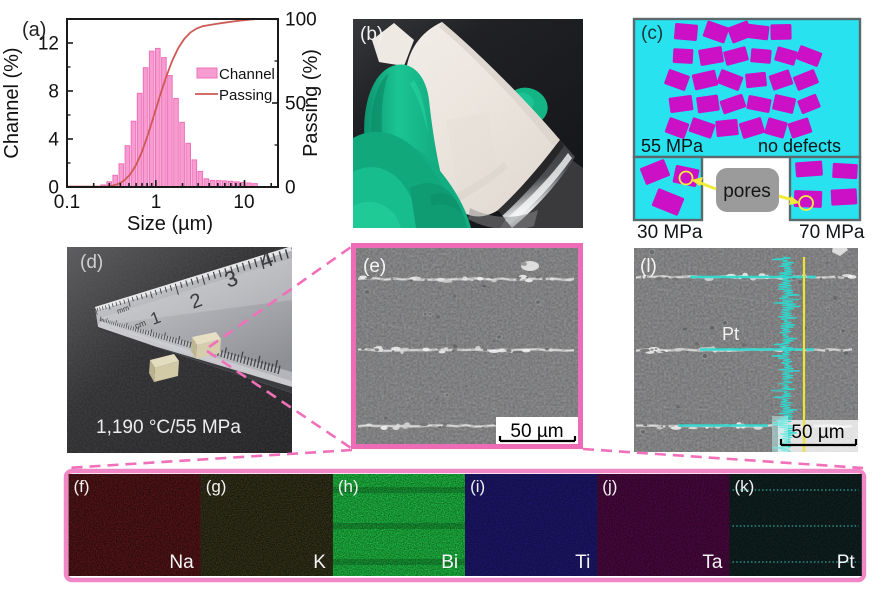 This screenshot has width=890, height=589. I want to click on svg-text: Size (µm), so click(170, 224).